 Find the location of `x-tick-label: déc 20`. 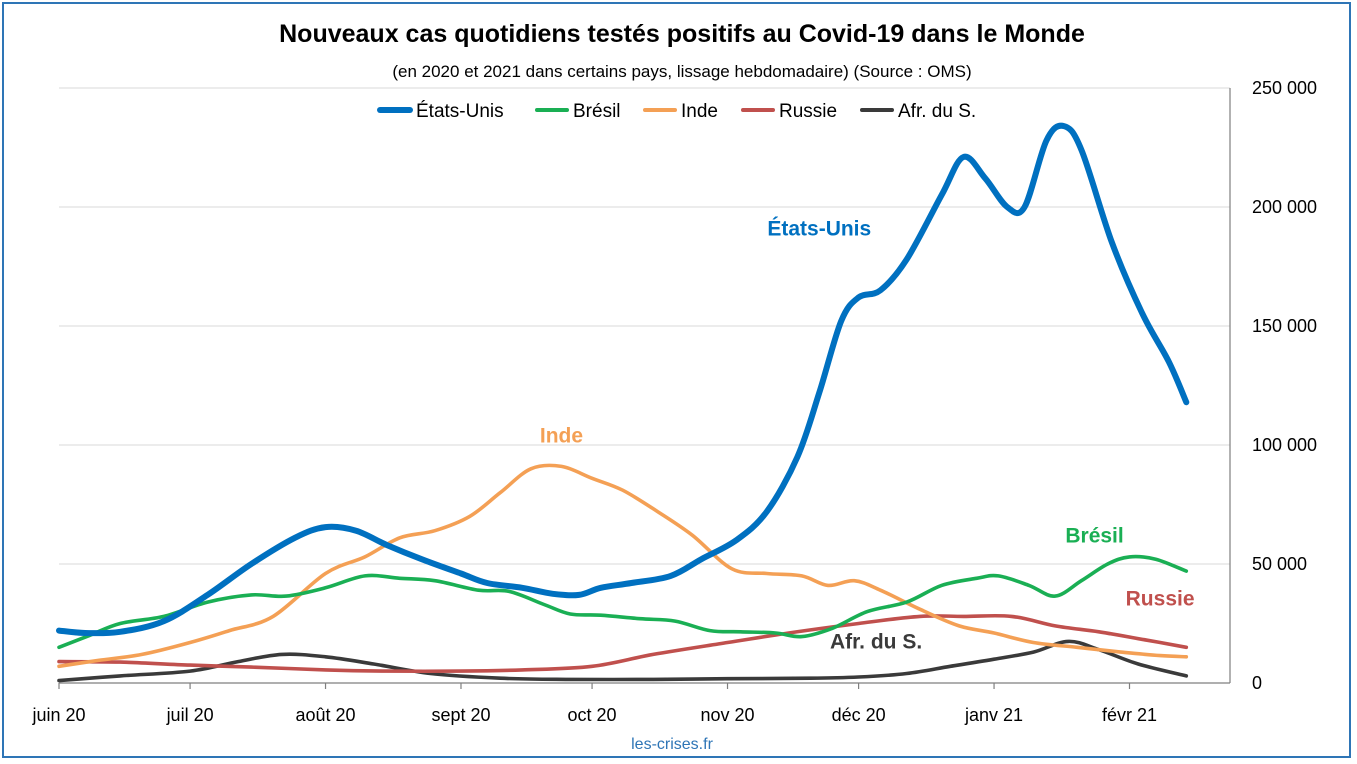

x-tick-label: déc 20 is located at coordinates (859, 715).